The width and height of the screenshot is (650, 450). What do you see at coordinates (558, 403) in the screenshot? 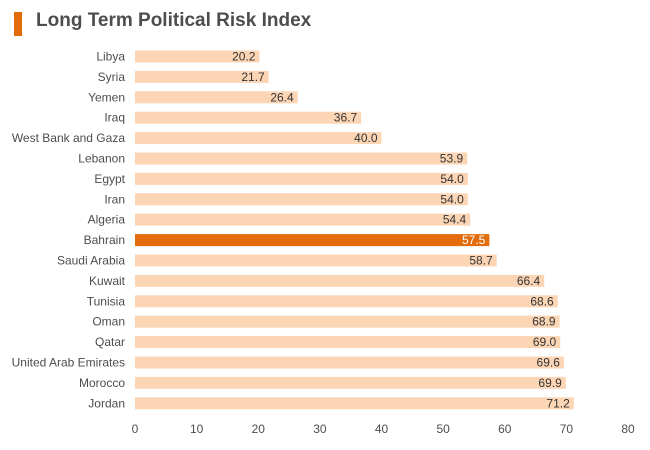
I see `data-label: 71.2` at bounding box center [558, 403].